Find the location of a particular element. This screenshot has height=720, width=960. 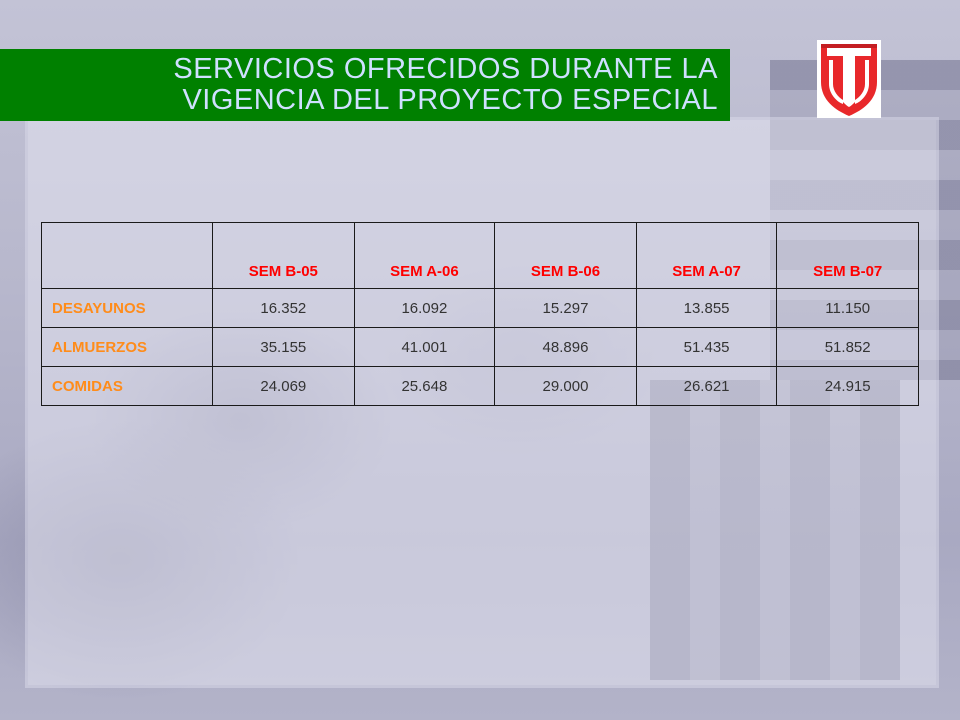

row-label: DESAYUNOS is located at coordinates (127, 308).